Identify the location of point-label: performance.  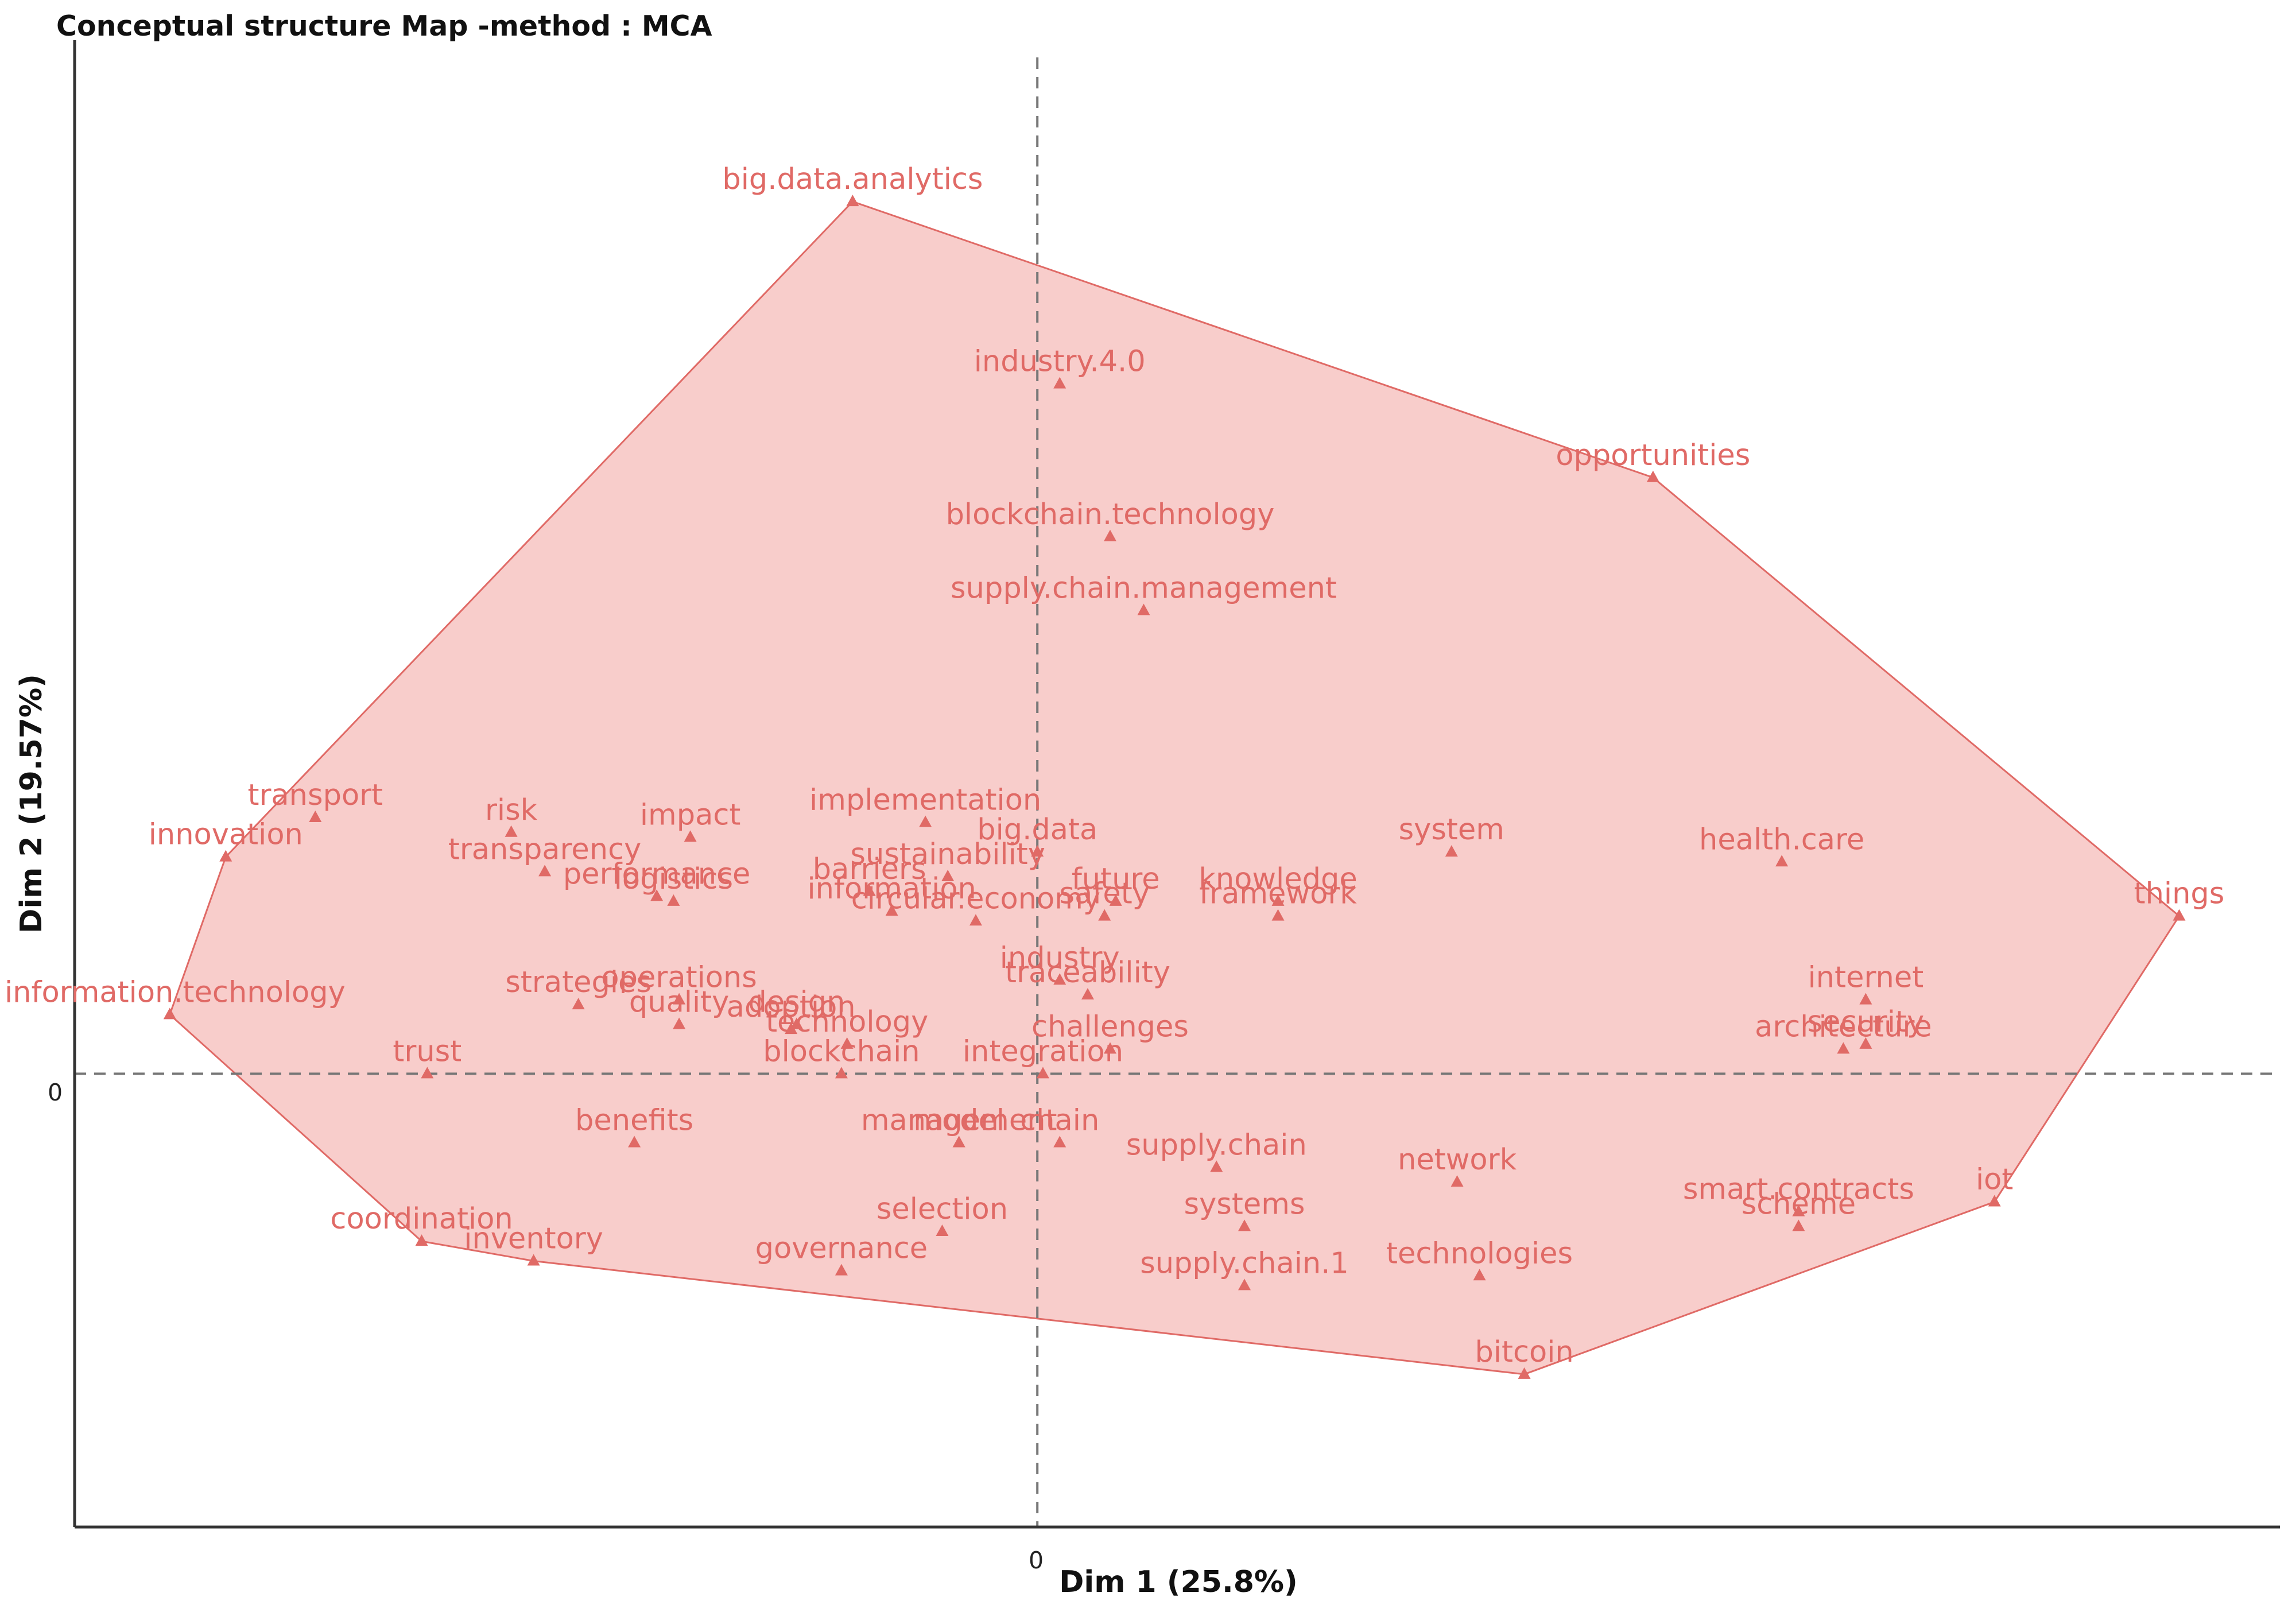
(657, 874).